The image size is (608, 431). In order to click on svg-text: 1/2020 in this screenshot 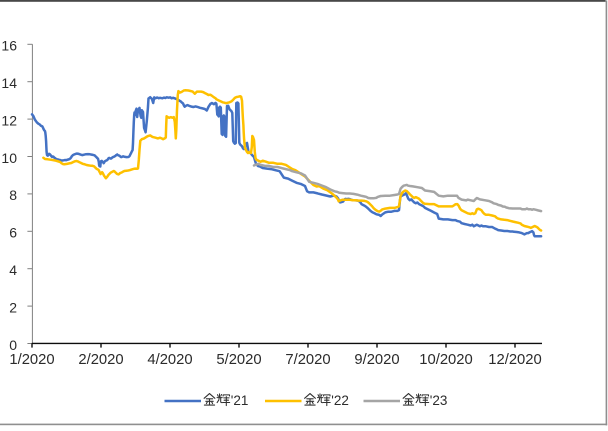, I will do `click(31, 360)`.